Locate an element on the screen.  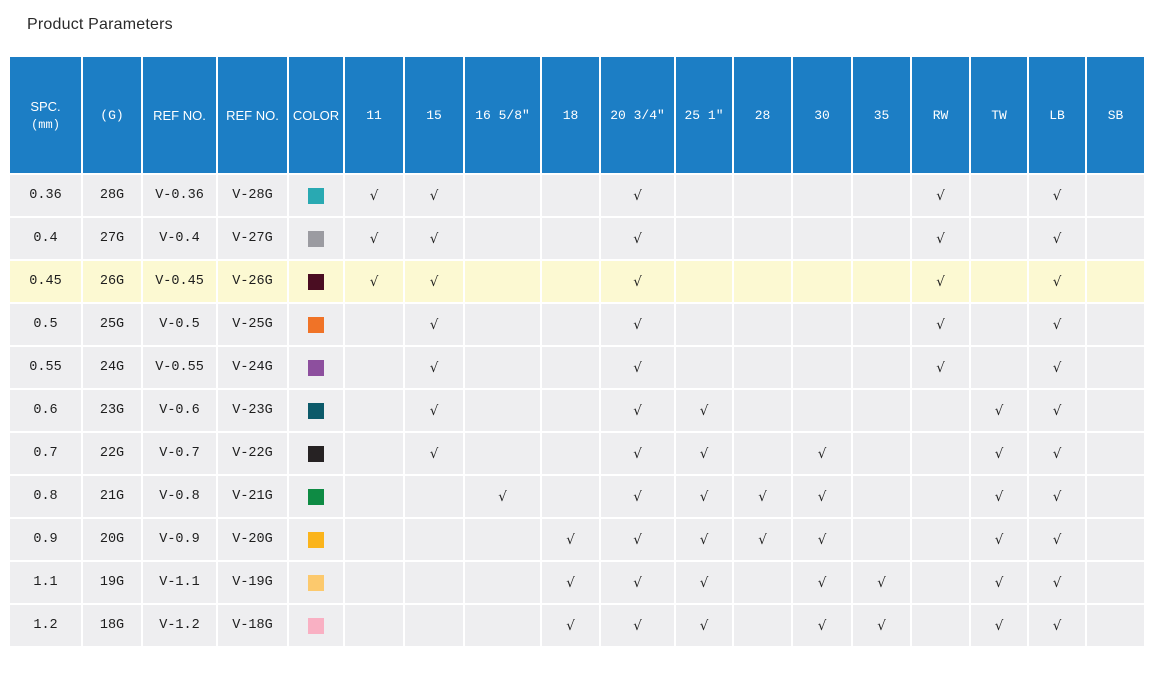
table-row: 0.5 25G V-0.5 V-25G √ √ √ √ is located at coordinates (577, 324).